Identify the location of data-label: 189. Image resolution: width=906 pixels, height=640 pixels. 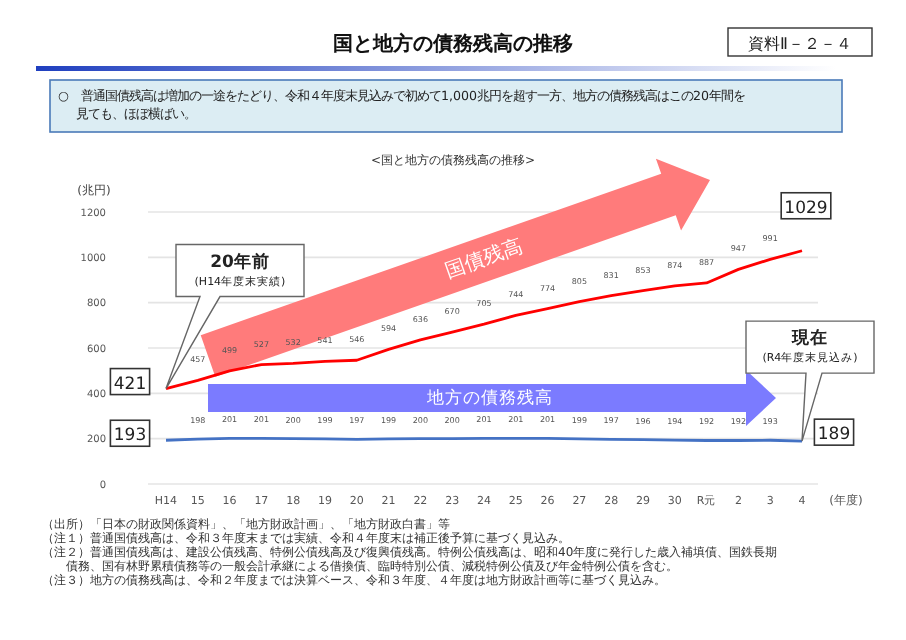
(834, 435).